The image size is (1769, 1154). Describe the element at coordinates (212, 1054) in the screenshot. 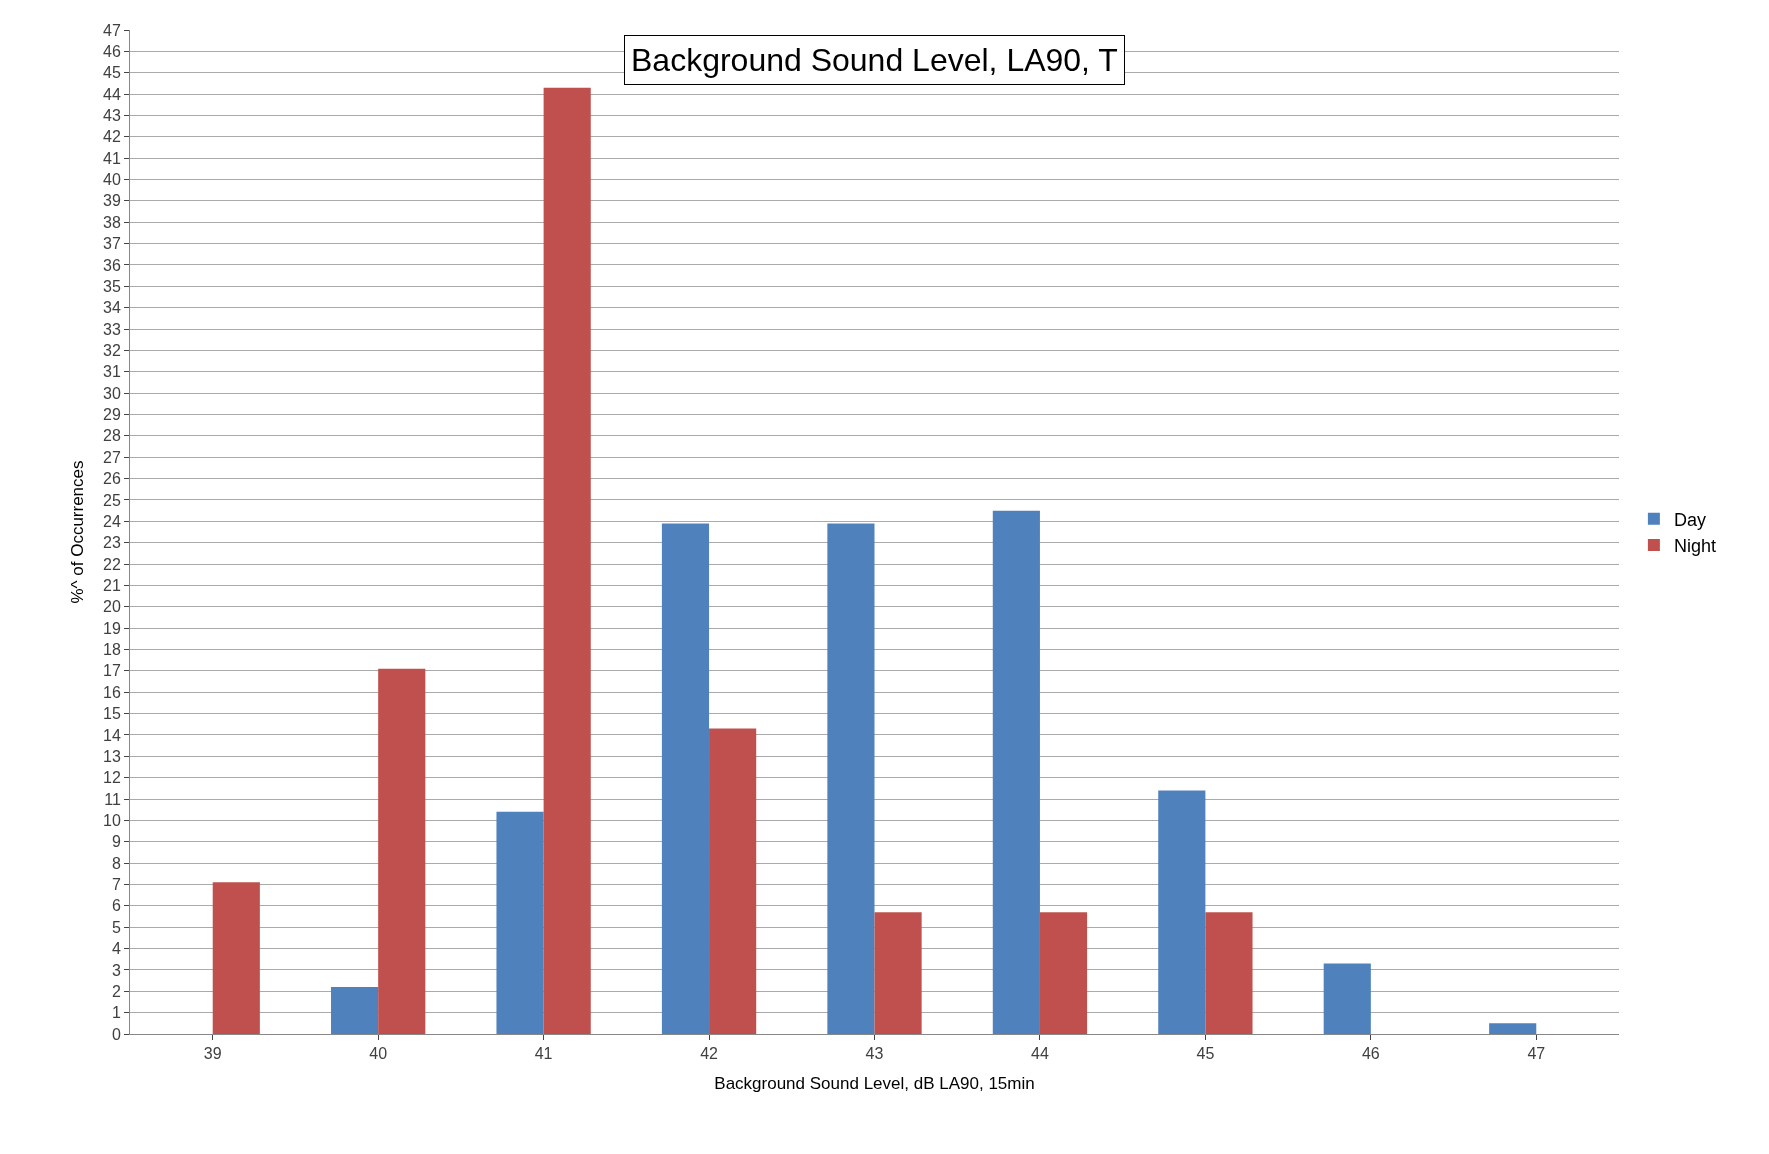

I see `x-tick-label: 39` at that location.